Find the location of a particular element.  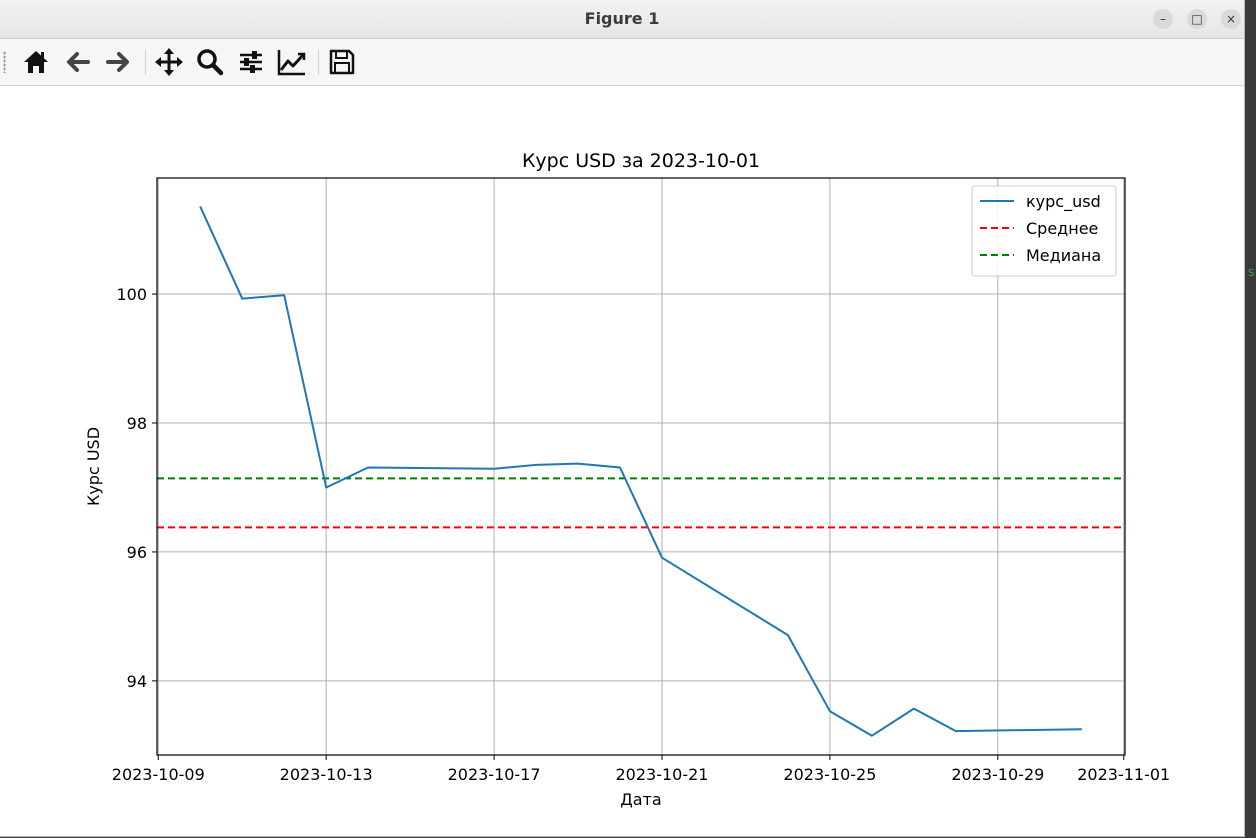

edit-axes-button is located at coordinates (292, 62).